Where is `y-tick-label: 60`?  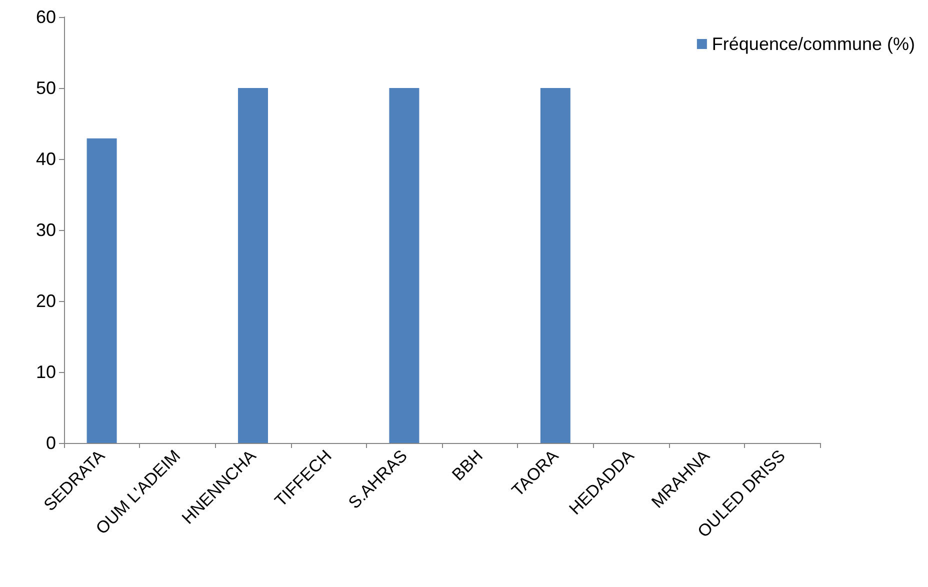
y-tick-label: 60 is located at coordinates (46, 17).